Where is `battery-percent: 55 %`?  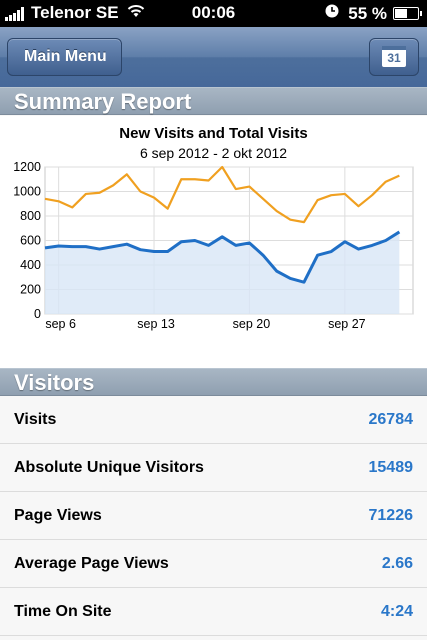 battery-percent: 55 % is located at coordinates (367, 13).